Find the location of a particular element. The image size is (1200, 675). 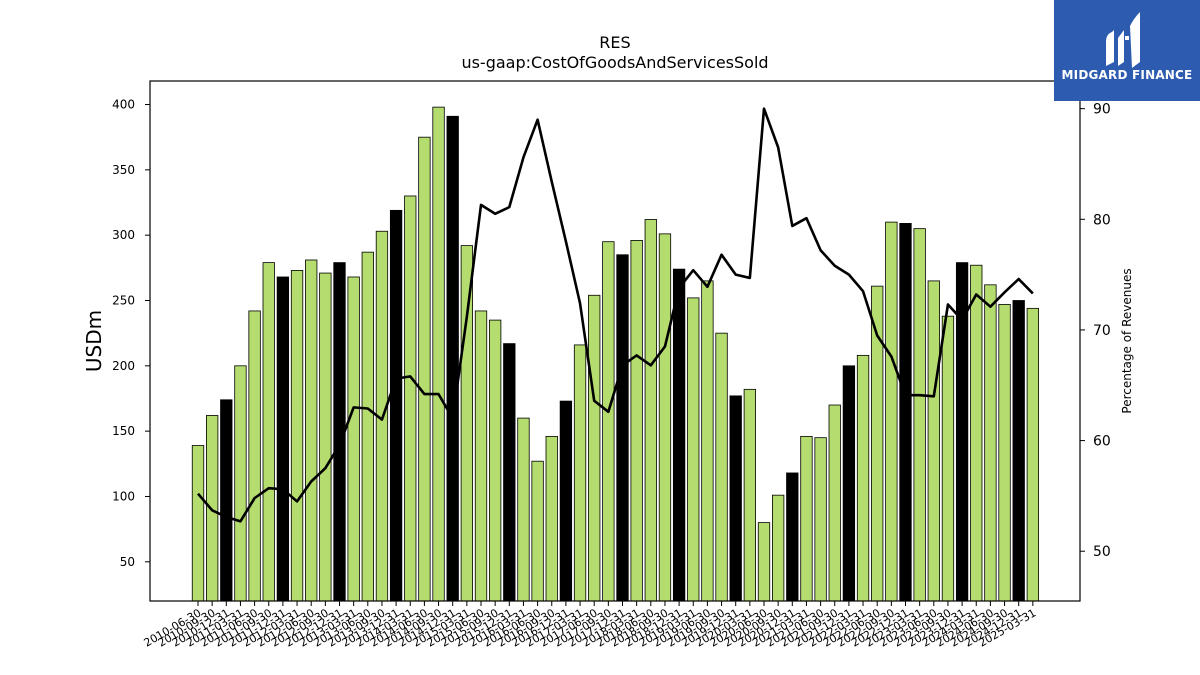

brand-mark-icon is located at coordinates (1123, 40).